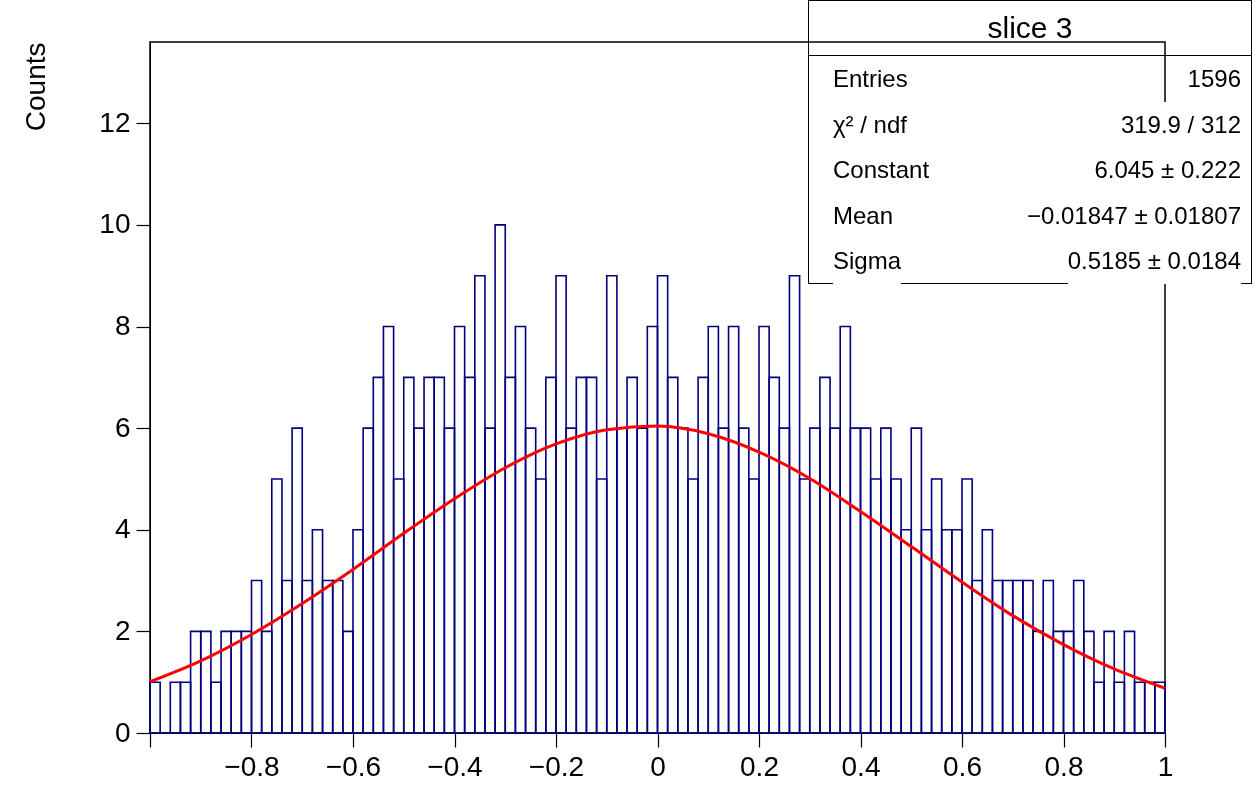  What do you see at coordinates (353, 766) in the screenshot?
I see `x-tick-label: −0.6` at bounding box center [353, 766].